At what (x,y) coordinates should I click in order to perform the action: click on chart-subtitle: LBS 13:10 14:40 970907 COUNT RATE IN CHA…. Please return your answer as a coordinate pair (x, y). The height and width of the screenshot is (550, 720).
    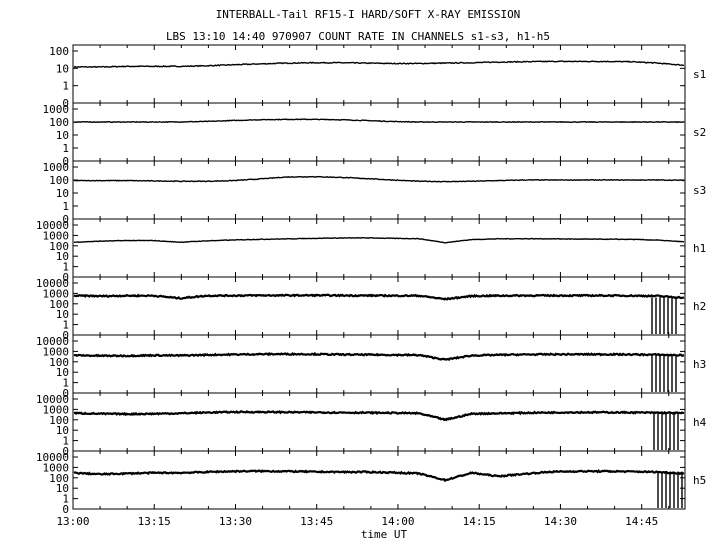
    Looking at the image, I should click on (358, 36).